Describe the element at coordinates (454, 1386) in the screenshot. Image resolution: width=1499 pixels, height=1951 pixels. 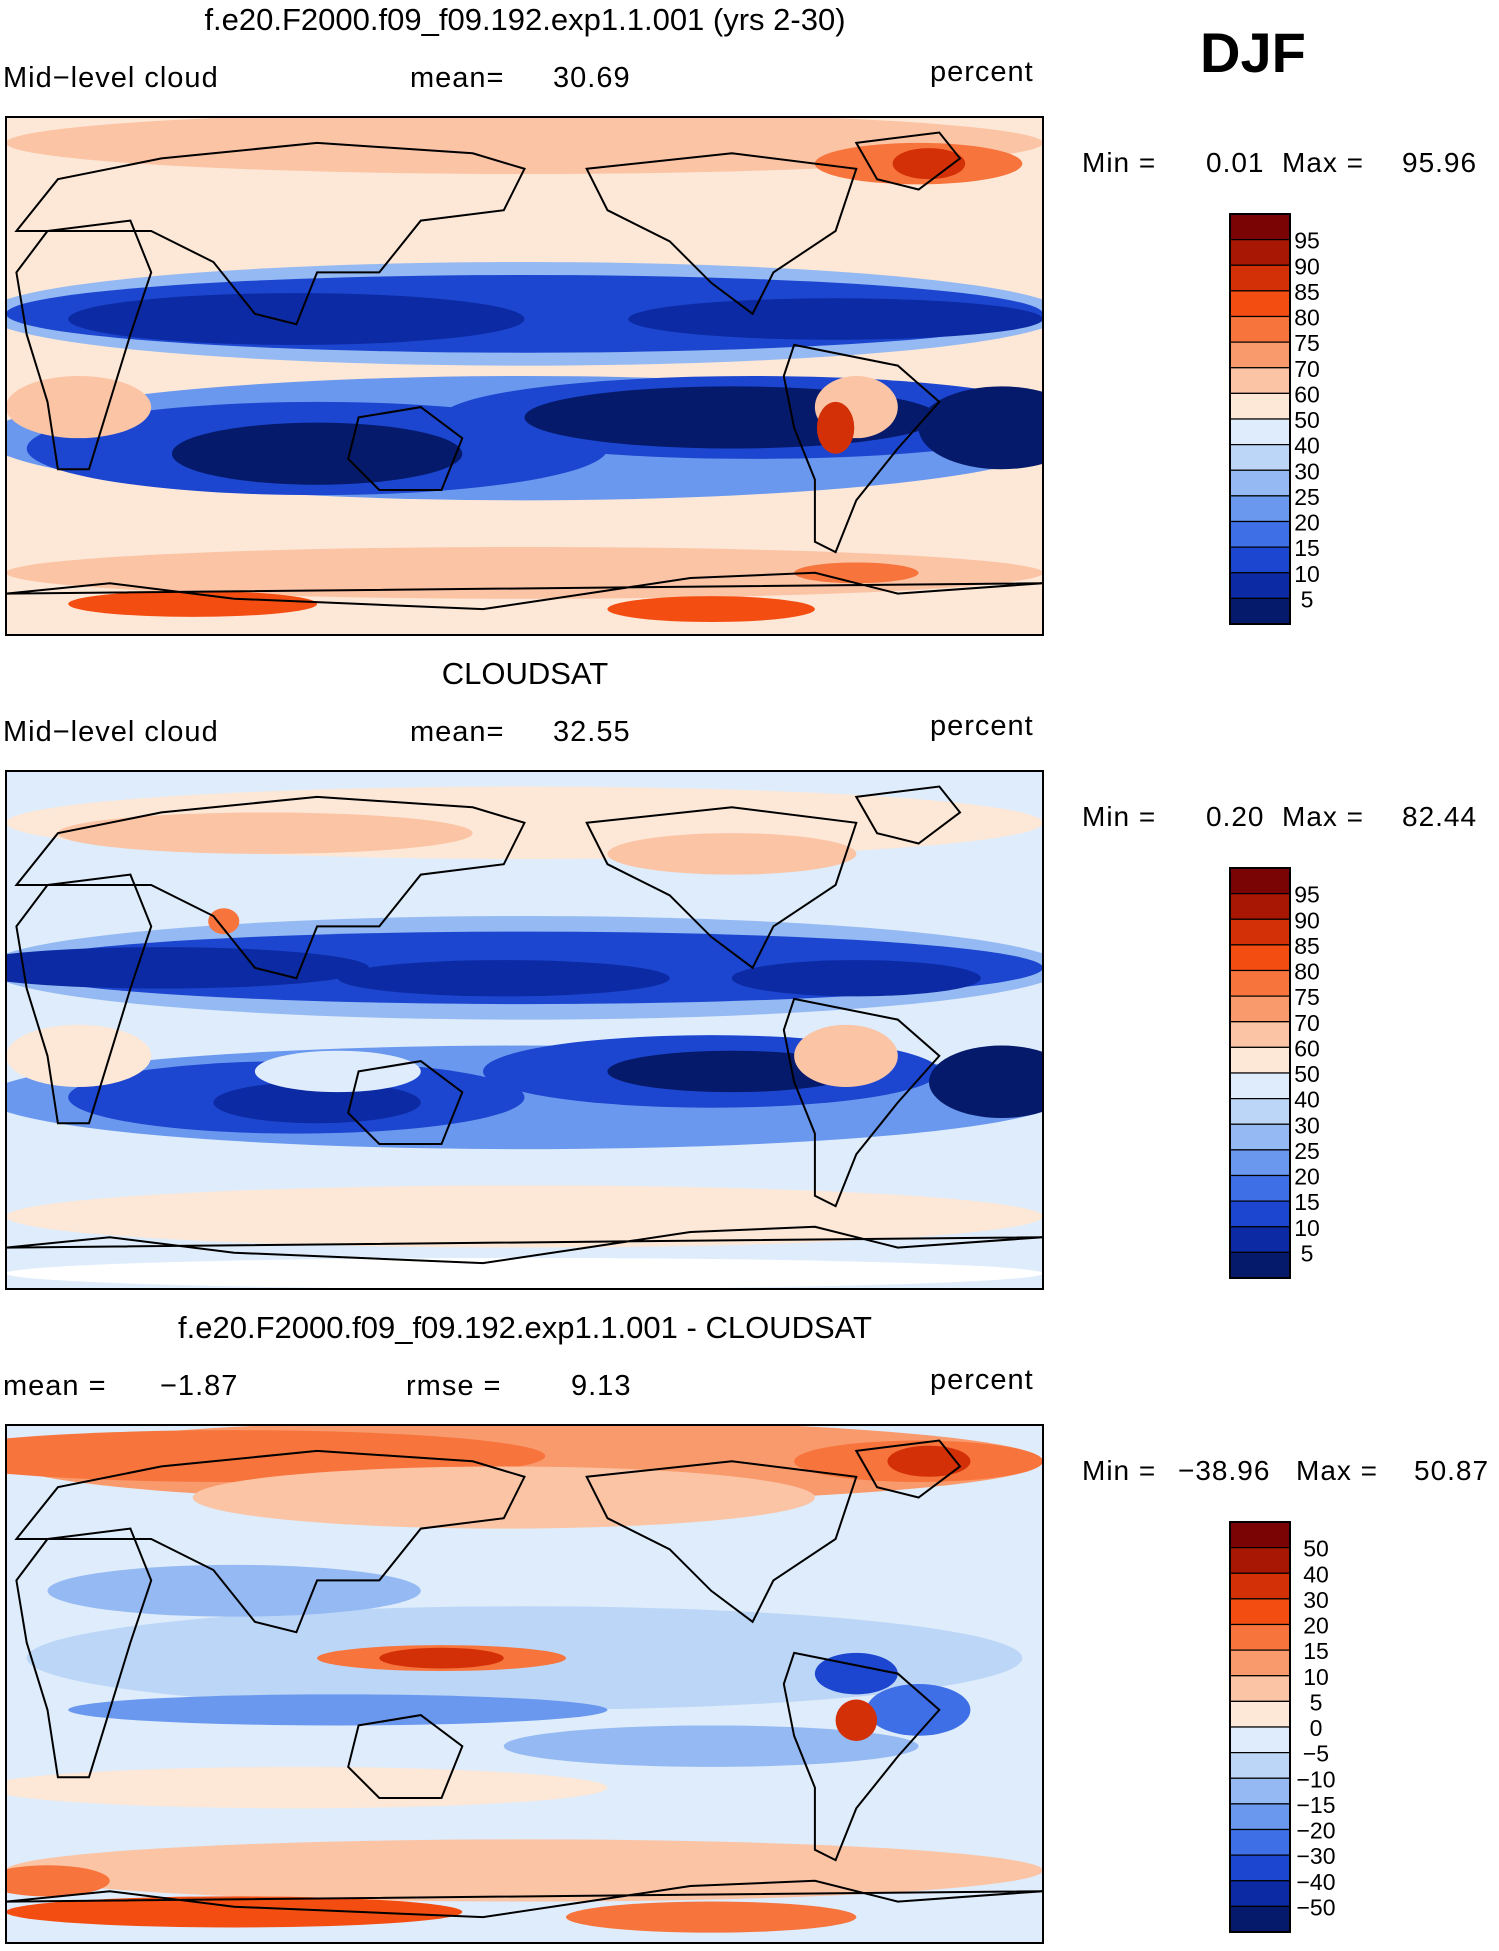
I see `panel-3-rmse-label: rmse =` at that location.